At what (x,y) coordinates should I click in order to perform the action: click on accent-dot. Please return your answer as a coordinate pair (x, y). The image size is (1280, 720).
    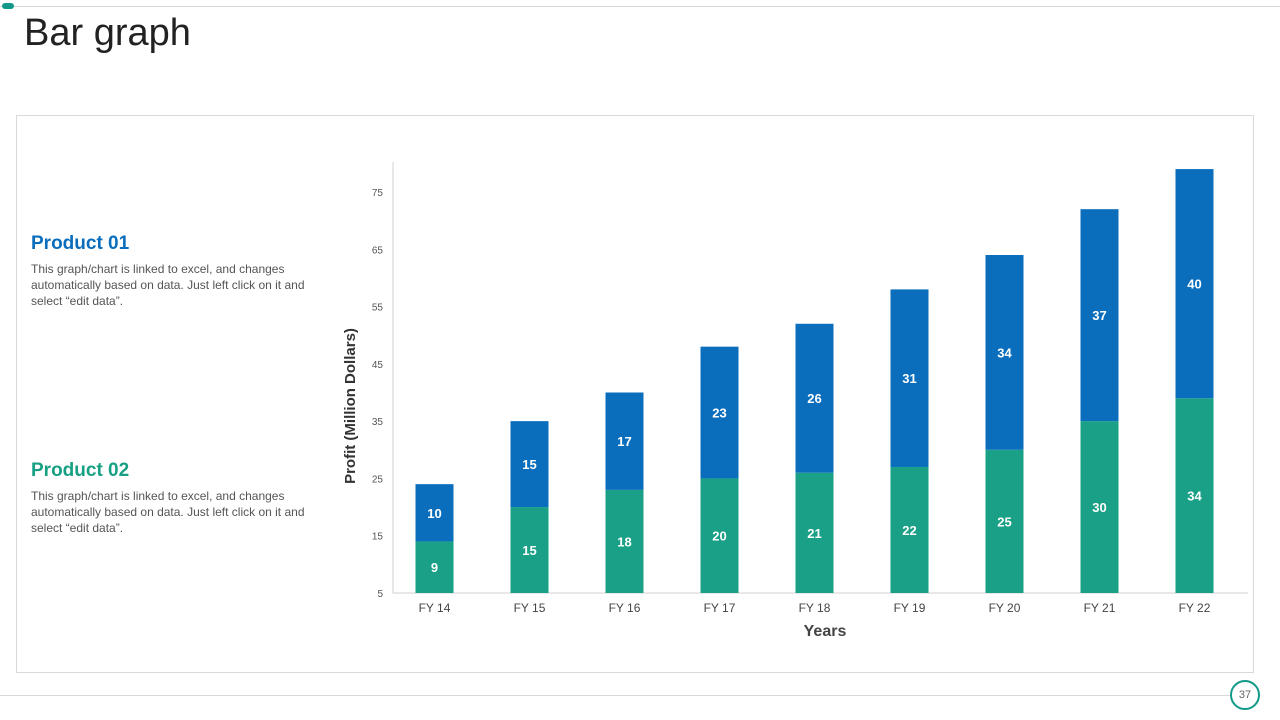
    Looking at the image, I should click on (8, 6).